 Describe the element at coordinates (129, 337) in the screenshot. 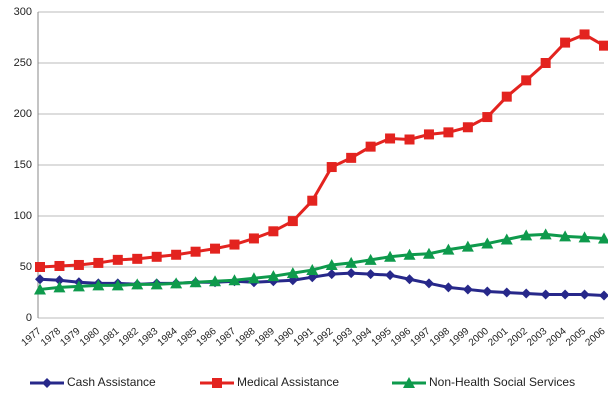

I see `x-tick-label: 1982` at that location.